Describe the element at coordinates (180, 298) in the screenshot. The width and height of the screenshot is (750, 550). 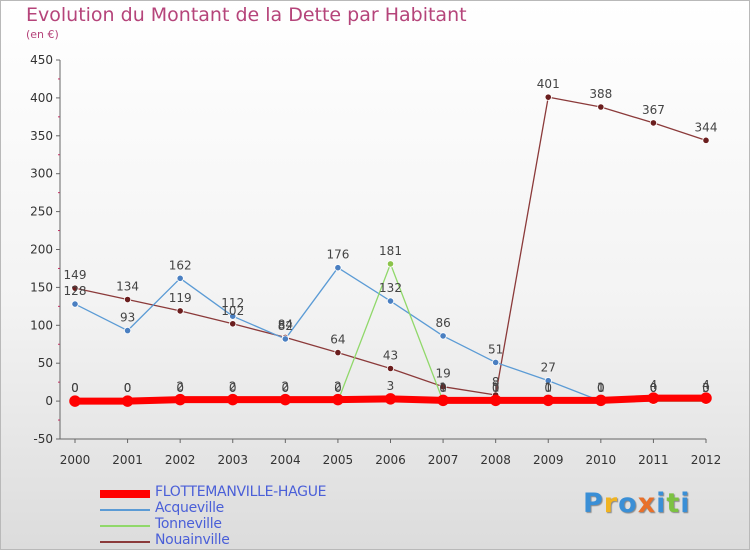
I see `data-label: 119` at that location.